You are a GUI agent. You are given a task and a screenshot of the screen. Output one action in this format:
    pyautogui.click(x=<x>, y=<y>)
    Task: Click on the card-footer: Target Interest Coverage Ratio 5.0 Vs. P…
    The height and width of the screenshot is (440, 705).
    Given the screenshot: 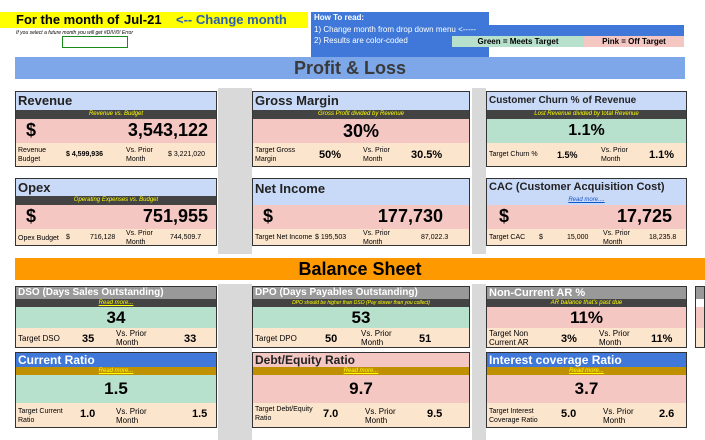 What is the action you would take?
    pyautogui.click(x=586, y=415)
    